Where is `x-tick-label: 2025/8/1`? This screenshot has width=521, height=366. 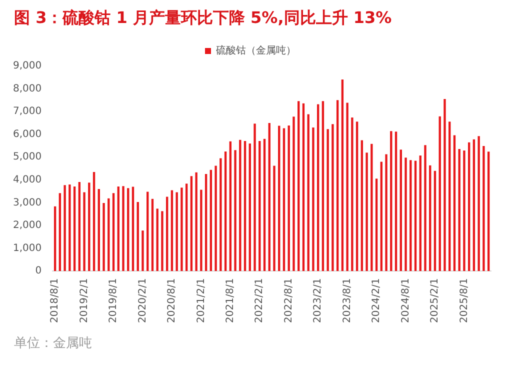 x-tick-label: 2025/8/1 is located at coordinates (464, 301).